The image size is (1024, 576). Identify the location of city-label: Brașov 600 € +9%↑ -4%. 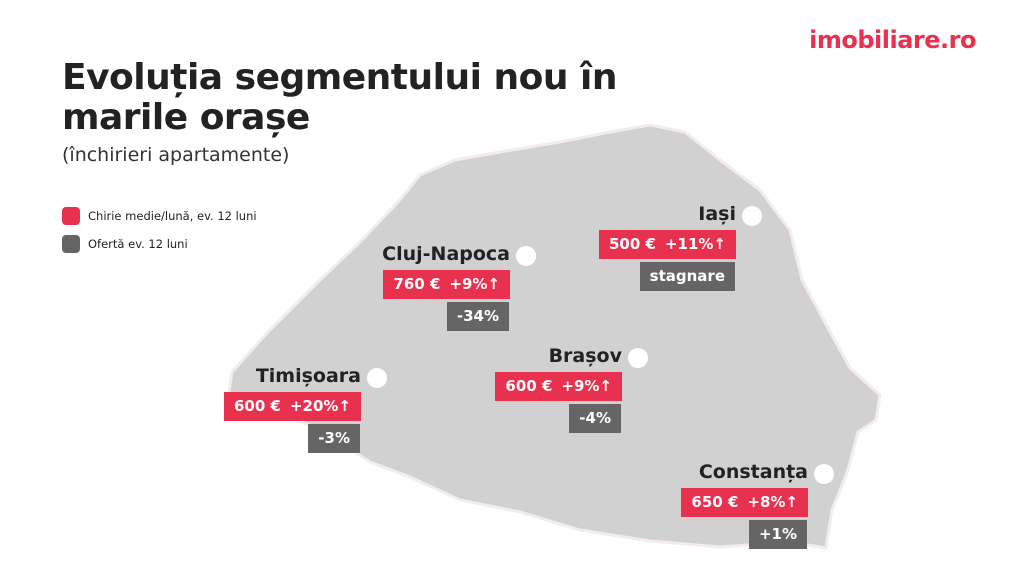
(558, 388).